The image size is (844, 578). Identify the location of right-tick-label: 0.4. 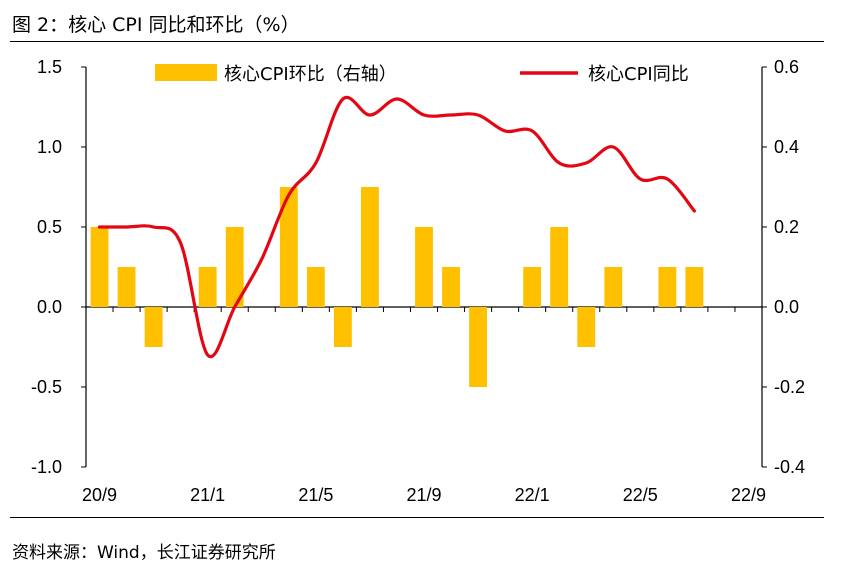
(786, 147).